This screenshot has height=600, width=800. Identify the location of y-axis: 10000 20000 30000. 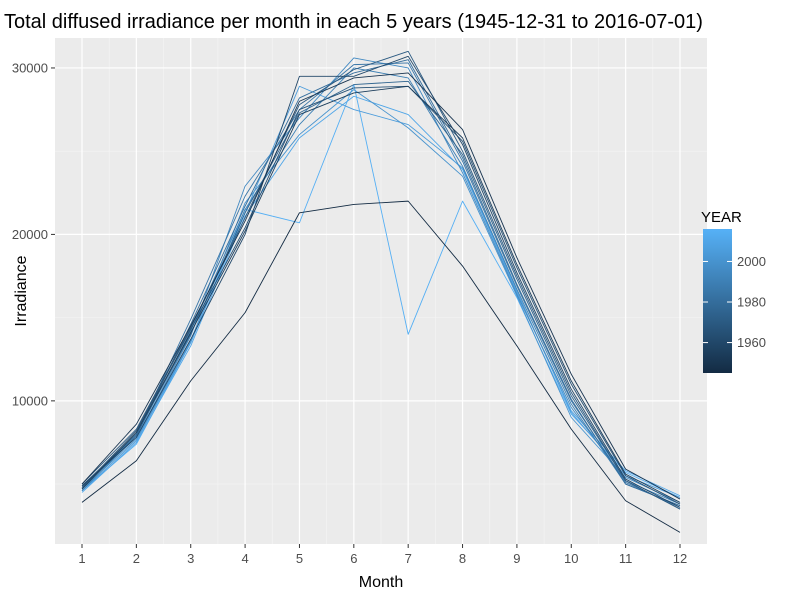
(33, 234).